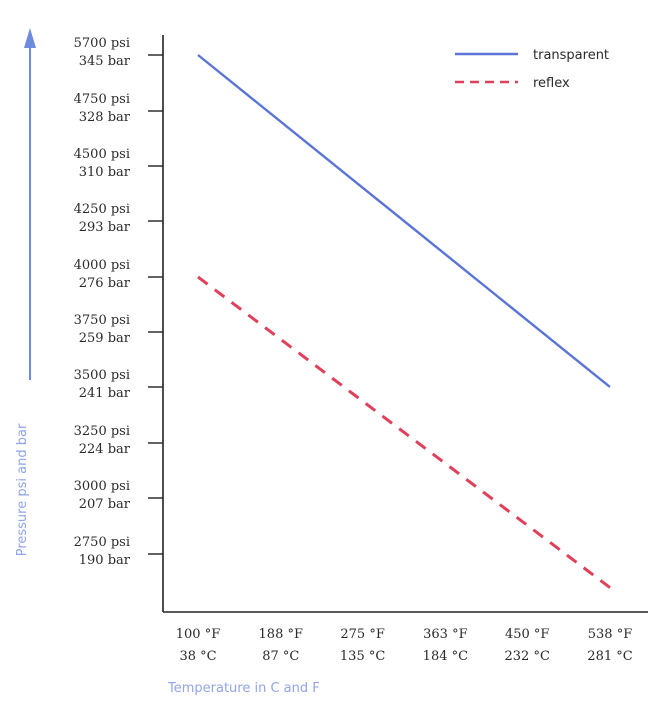  I want to click on x-axis-title: Temperature in C and F, so click(243, 688).